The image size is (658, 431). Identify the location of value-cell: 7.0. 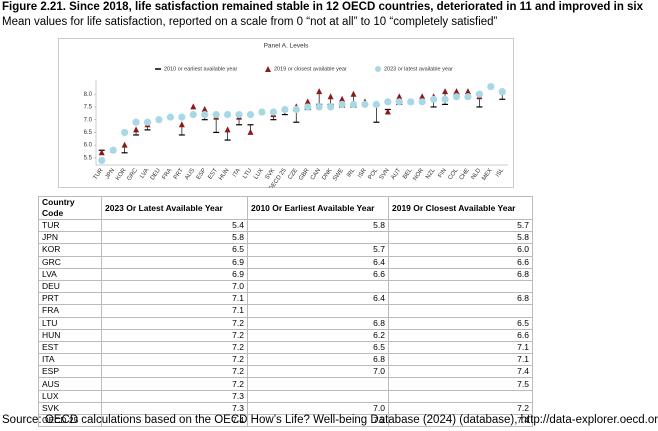
(174, 286).